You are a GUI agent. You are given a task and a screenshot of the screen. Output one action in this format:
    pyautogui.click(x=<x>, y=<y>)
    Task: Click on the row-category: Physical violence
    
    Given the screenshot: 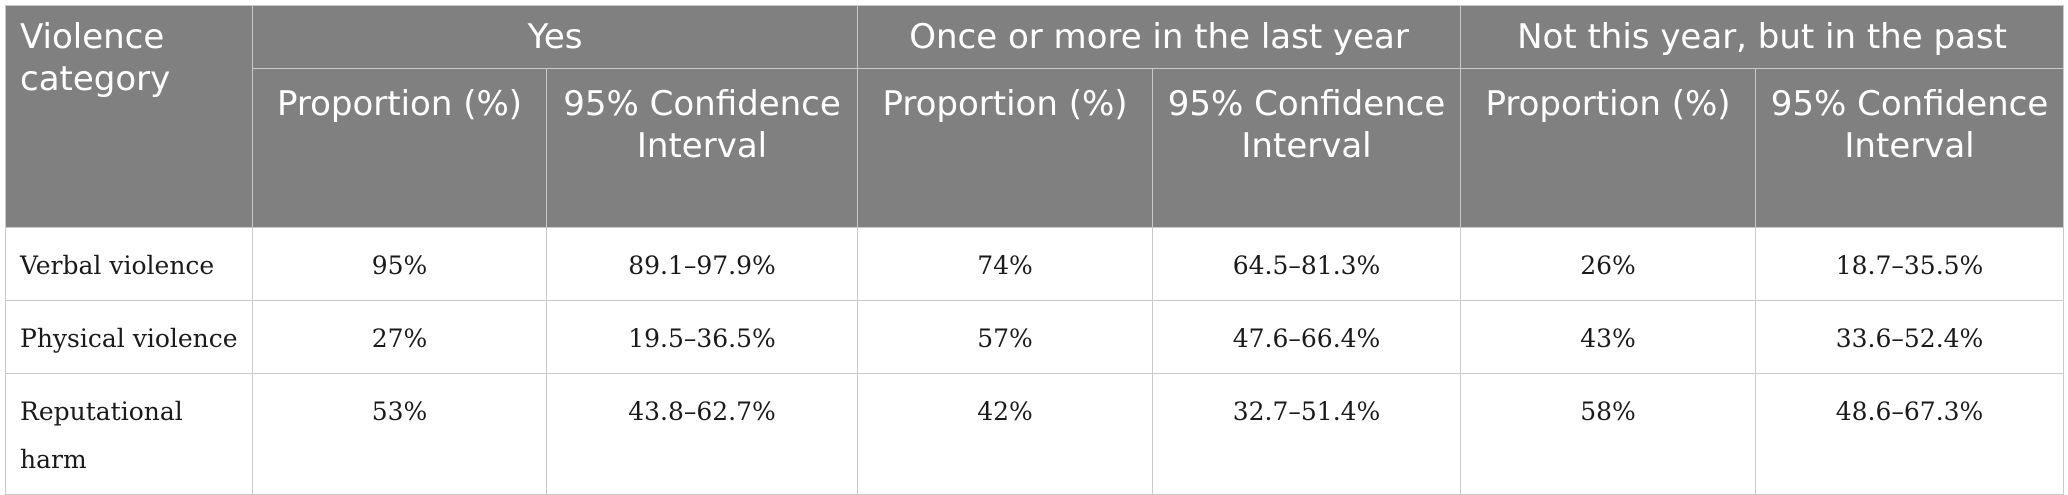 What is the action you would take?
    pyautogui.click(x=129, y=337)
    